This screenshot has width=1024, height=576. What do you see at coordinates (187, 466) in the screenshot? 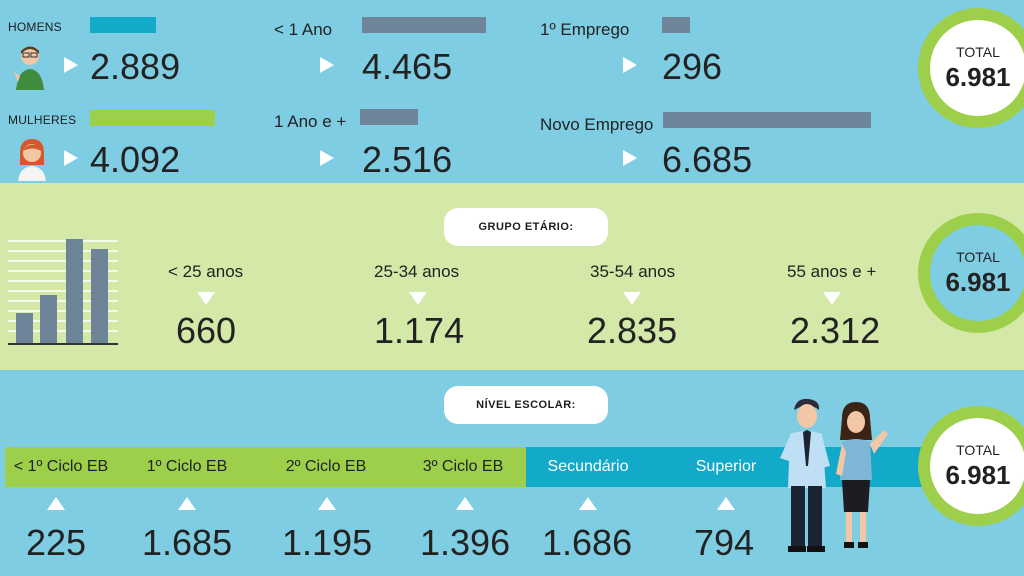
I see `education-label: 1º Ciclo EB` at bounding box center [187, 466].